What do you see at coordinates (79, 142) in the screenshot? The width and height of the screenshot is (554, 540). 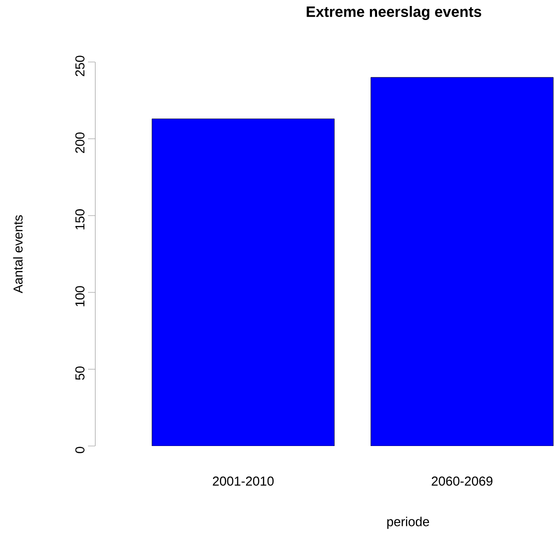 I see `y-tick-label: 200` at bounding box center [79, 142].